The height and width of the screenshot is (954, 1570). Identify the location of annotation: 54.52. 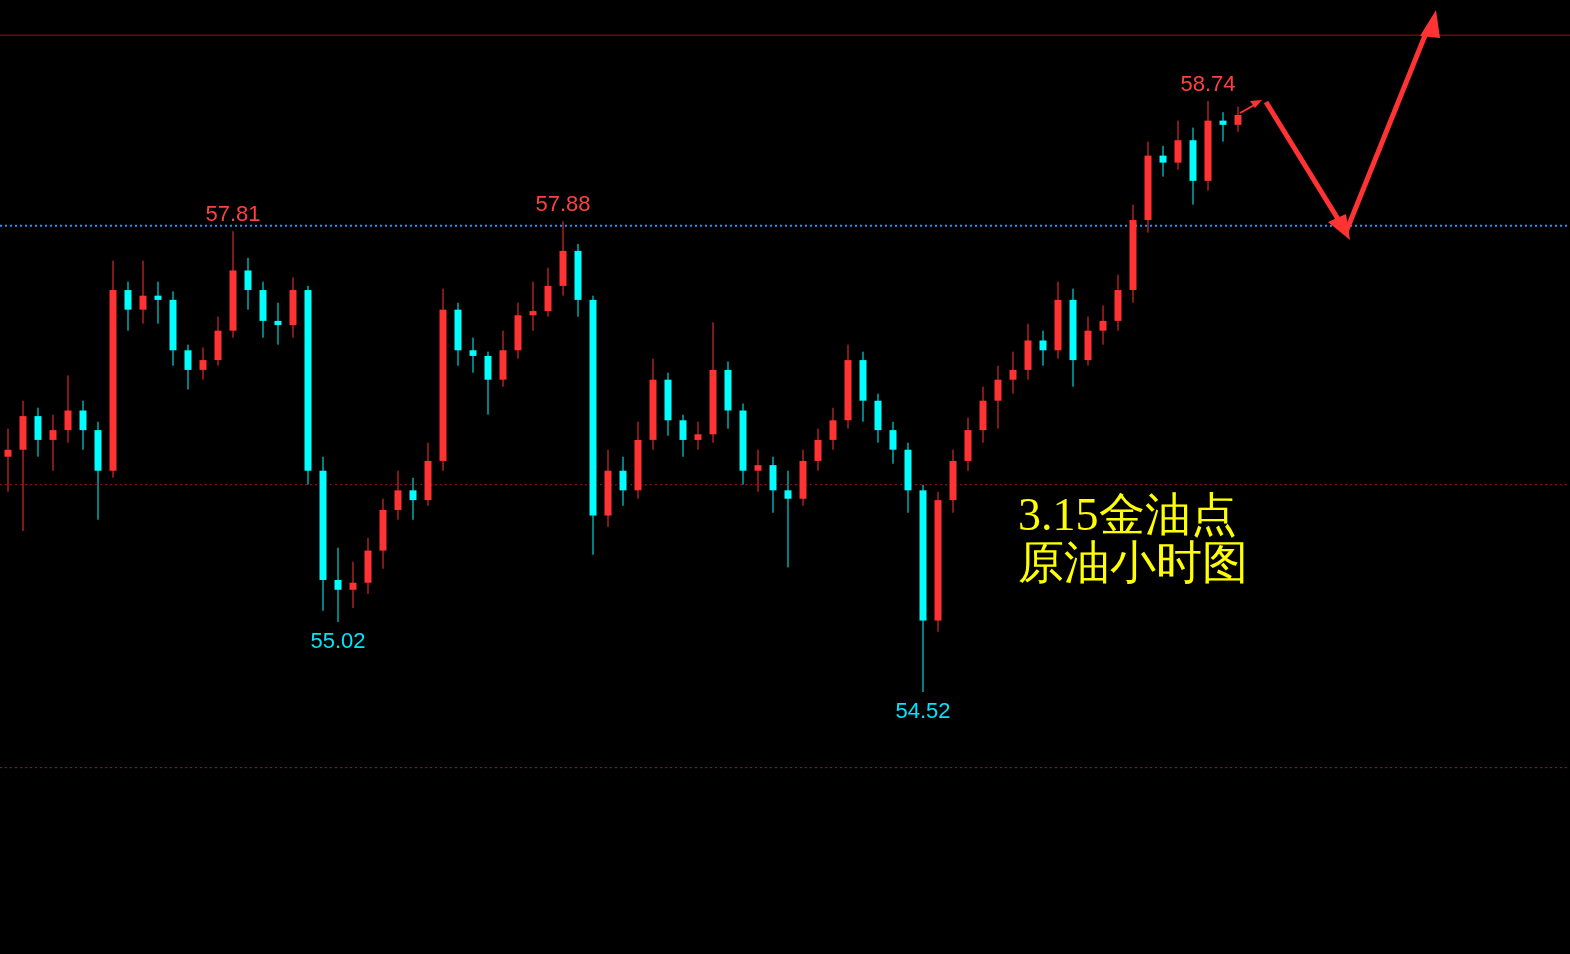
(923, 710).